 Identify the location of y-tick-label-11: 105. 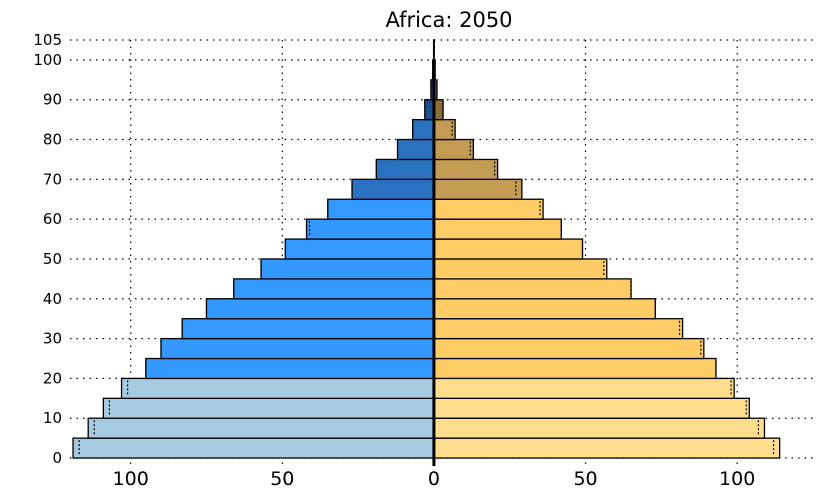
(47, 40).